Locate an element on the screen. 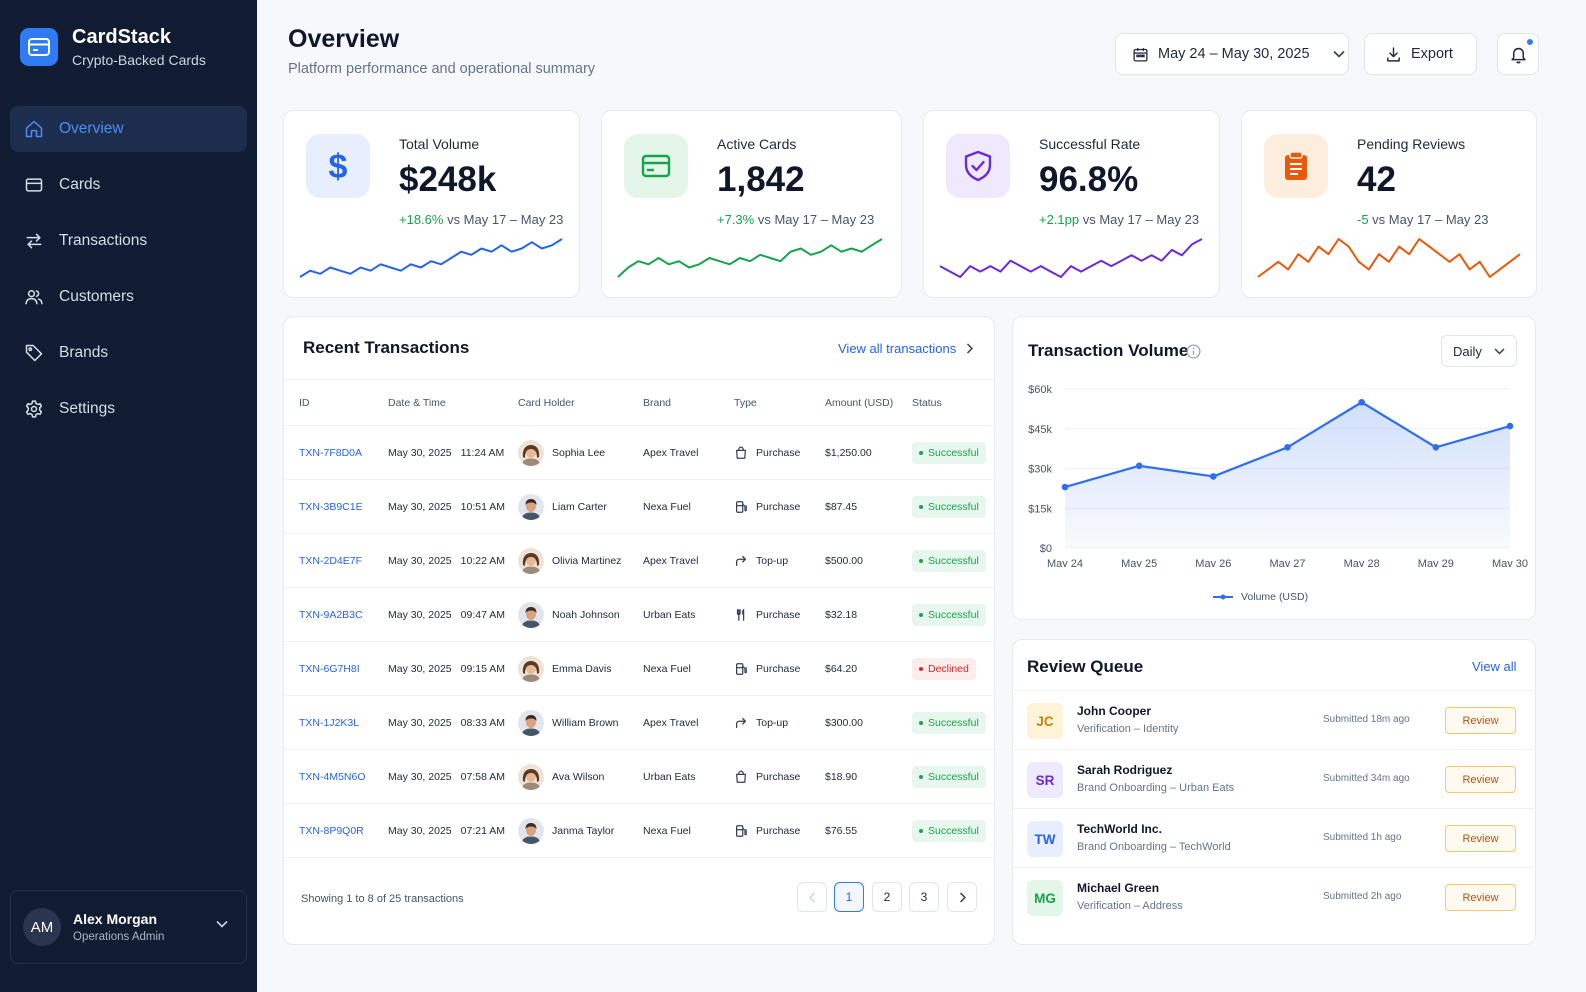  column-header-brand: Brand is located at coordinates (688, 402).